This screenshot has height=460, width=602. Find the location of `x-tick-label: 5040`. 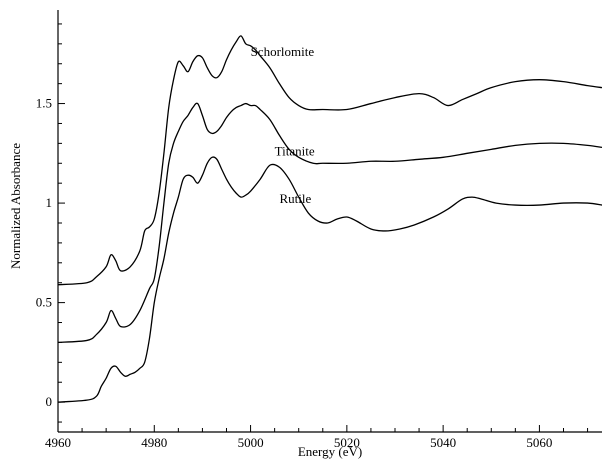

x-tick-label: 5040 is located at coordinates (443, 442).